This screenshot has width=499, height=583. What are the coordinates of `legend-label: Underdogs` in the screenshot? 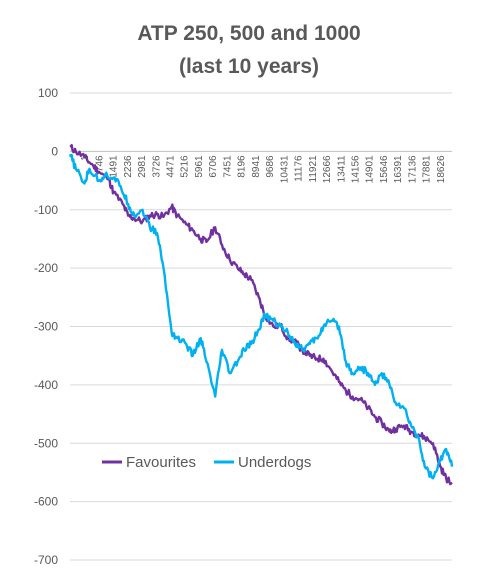 It's located at (274, 462).